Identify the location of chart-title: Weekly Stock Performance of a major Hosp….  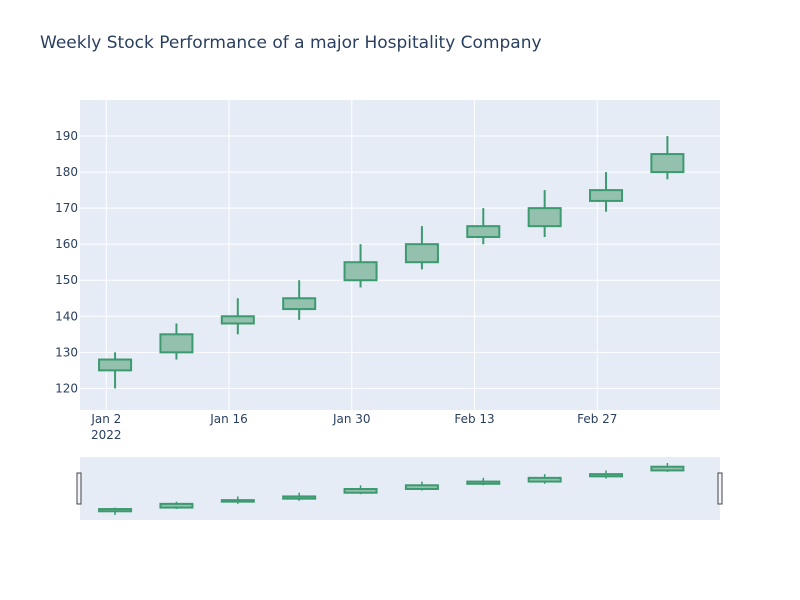
(291, 43).